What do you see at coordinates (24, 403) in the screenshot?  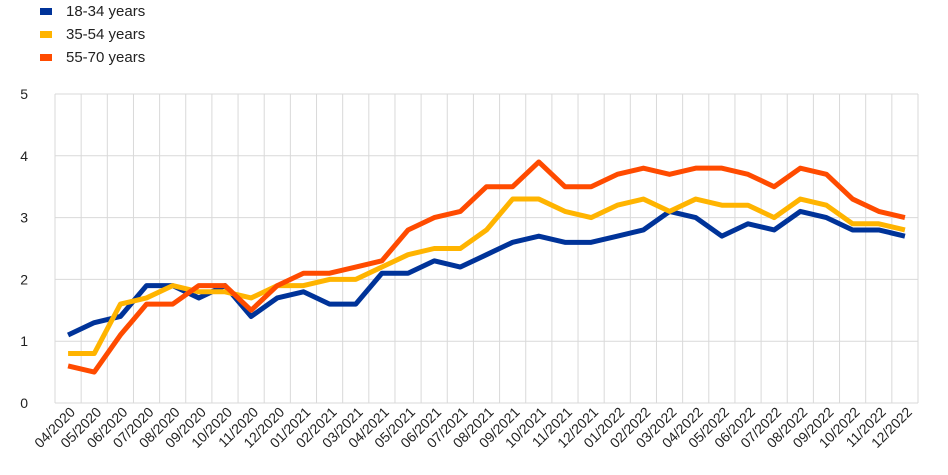 I see `y-tick-label: 0` at bounding box center [24, 403].